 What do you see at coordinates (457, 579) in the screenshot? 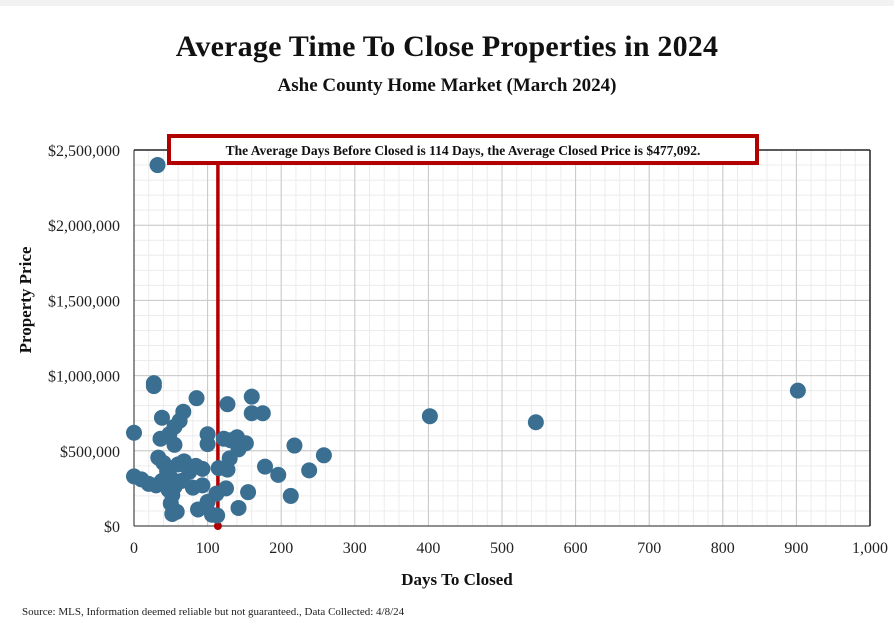
I see `x-axis-label: Days To Closed` at bounding box center [457, 579].